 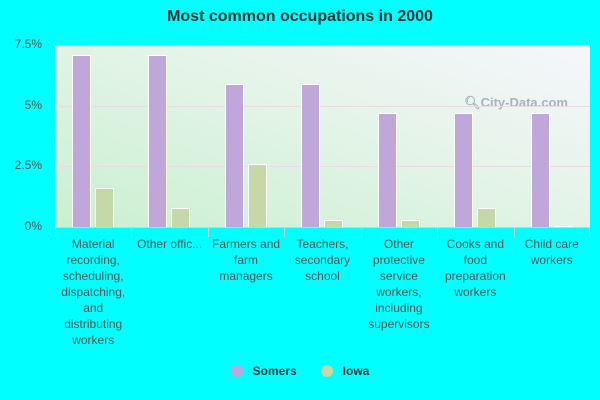 I want to click on legend-item-iowa: Iowa, so click(x=345, y=371).